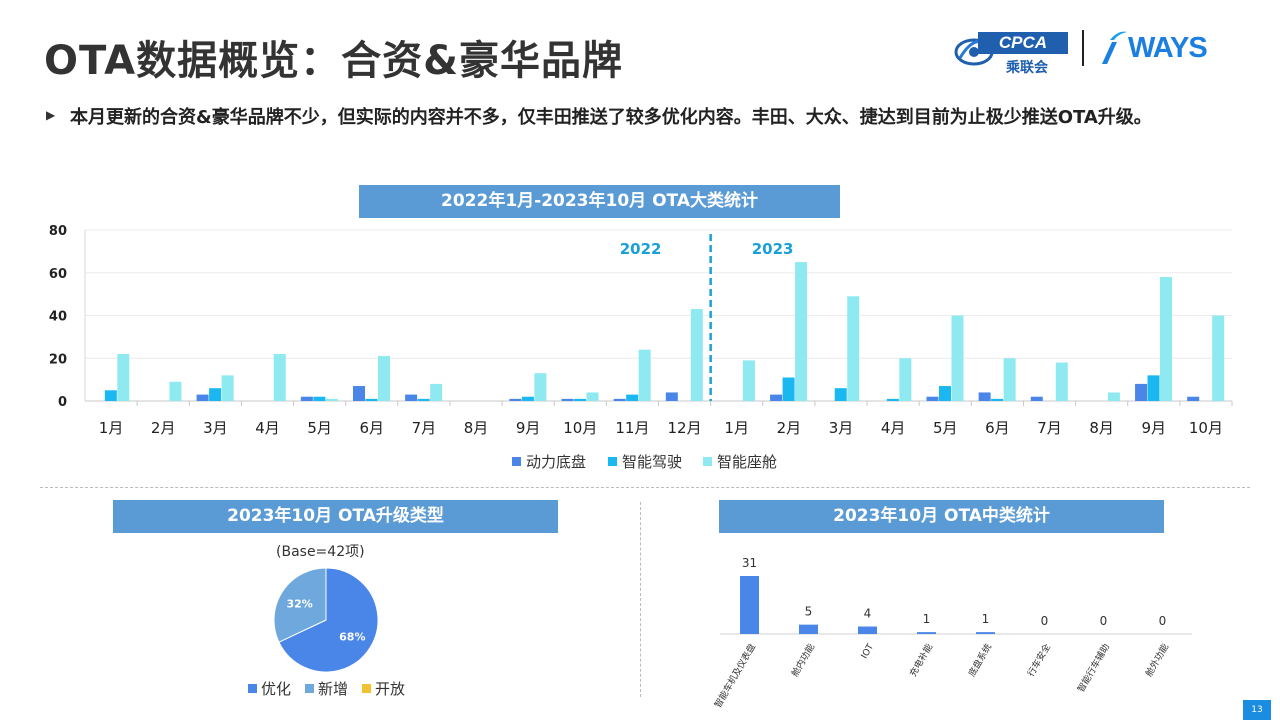 Image resolution: width=1280 pixels, height=720 pixels. What do you see at coordinates (390, 689) in the screenshot?
I see `legend-label: 开放` at bounding box center [390, 689].